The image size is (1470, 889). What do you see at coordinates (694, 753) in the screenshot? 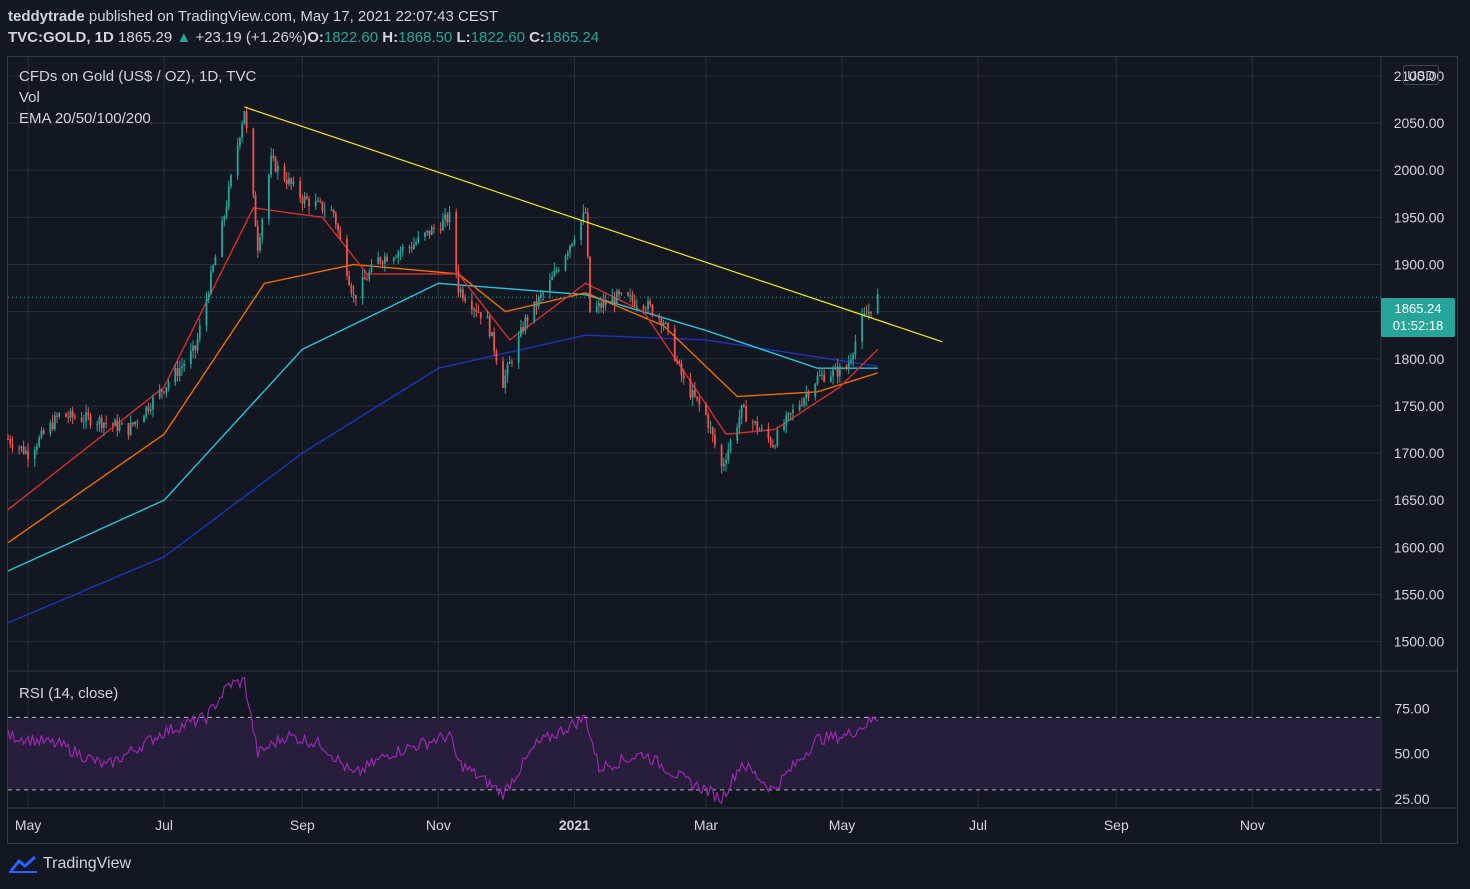
I see `rsi-band` at bounding box center [694, 753].